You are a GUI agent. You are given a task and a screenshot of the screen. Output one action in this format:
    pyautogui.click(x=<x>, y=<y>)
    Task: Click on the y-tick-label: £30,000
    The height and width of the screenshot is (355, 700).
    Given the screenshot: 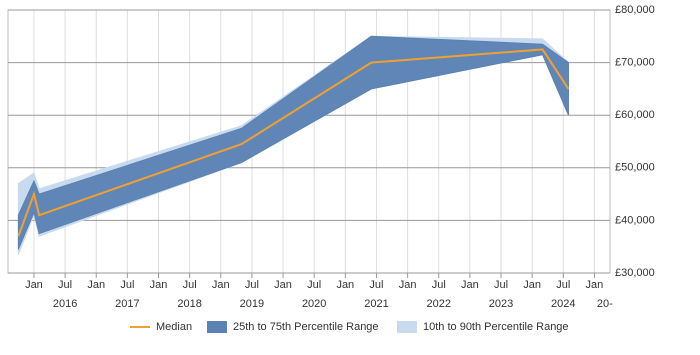 What is the action you would take?
    pyautogui.click(x=635, y=273)
    